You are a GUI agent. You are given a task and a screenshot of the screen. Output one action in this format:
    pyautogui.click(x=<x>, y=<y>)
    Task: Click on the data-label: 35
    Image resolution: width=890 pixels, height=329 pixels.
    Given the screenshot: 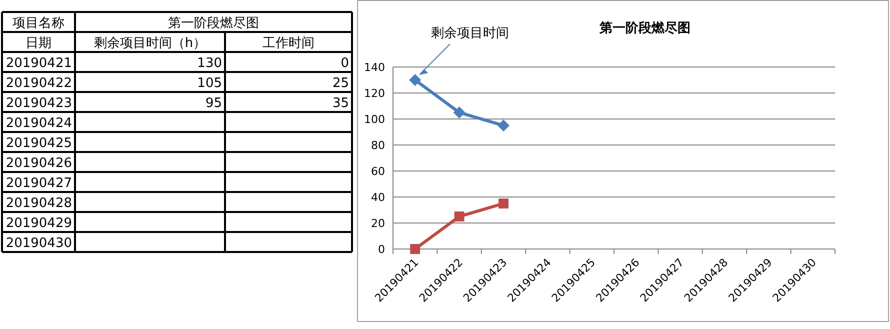 What is the action you would take?
    pyautogui.click(x=340, y=103)
    